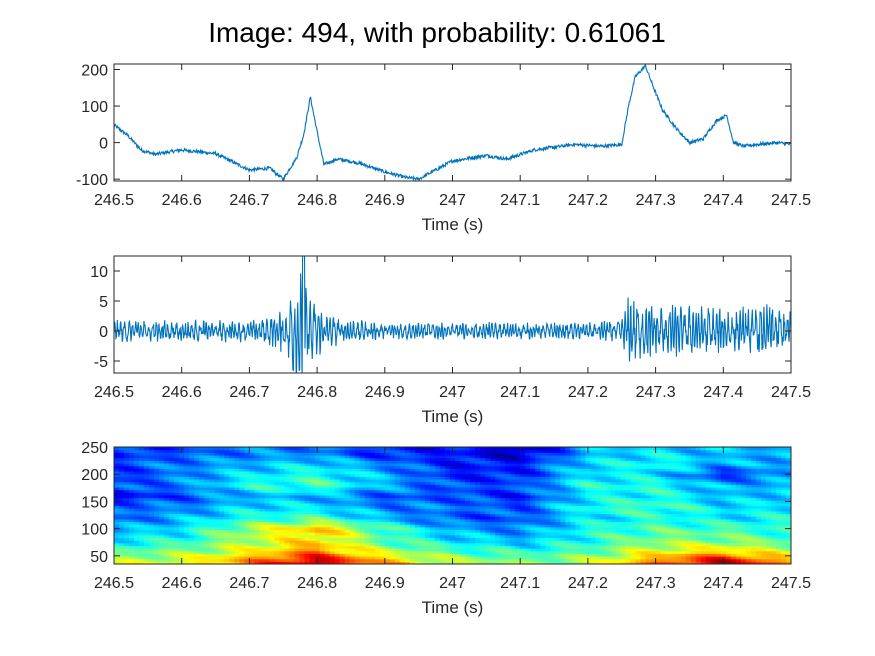 The height and width of the screenshot is (656, 875). What do you see at coordinates (385, 200) in the screenshot?
I see `x-tick-label: 246.9` at bounding box center [385, 200].